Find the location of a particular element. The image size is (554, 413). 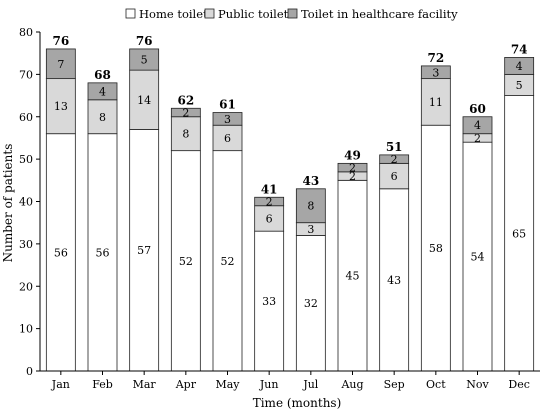

bar-total-label: 41 is located at coordinates (269, 189).